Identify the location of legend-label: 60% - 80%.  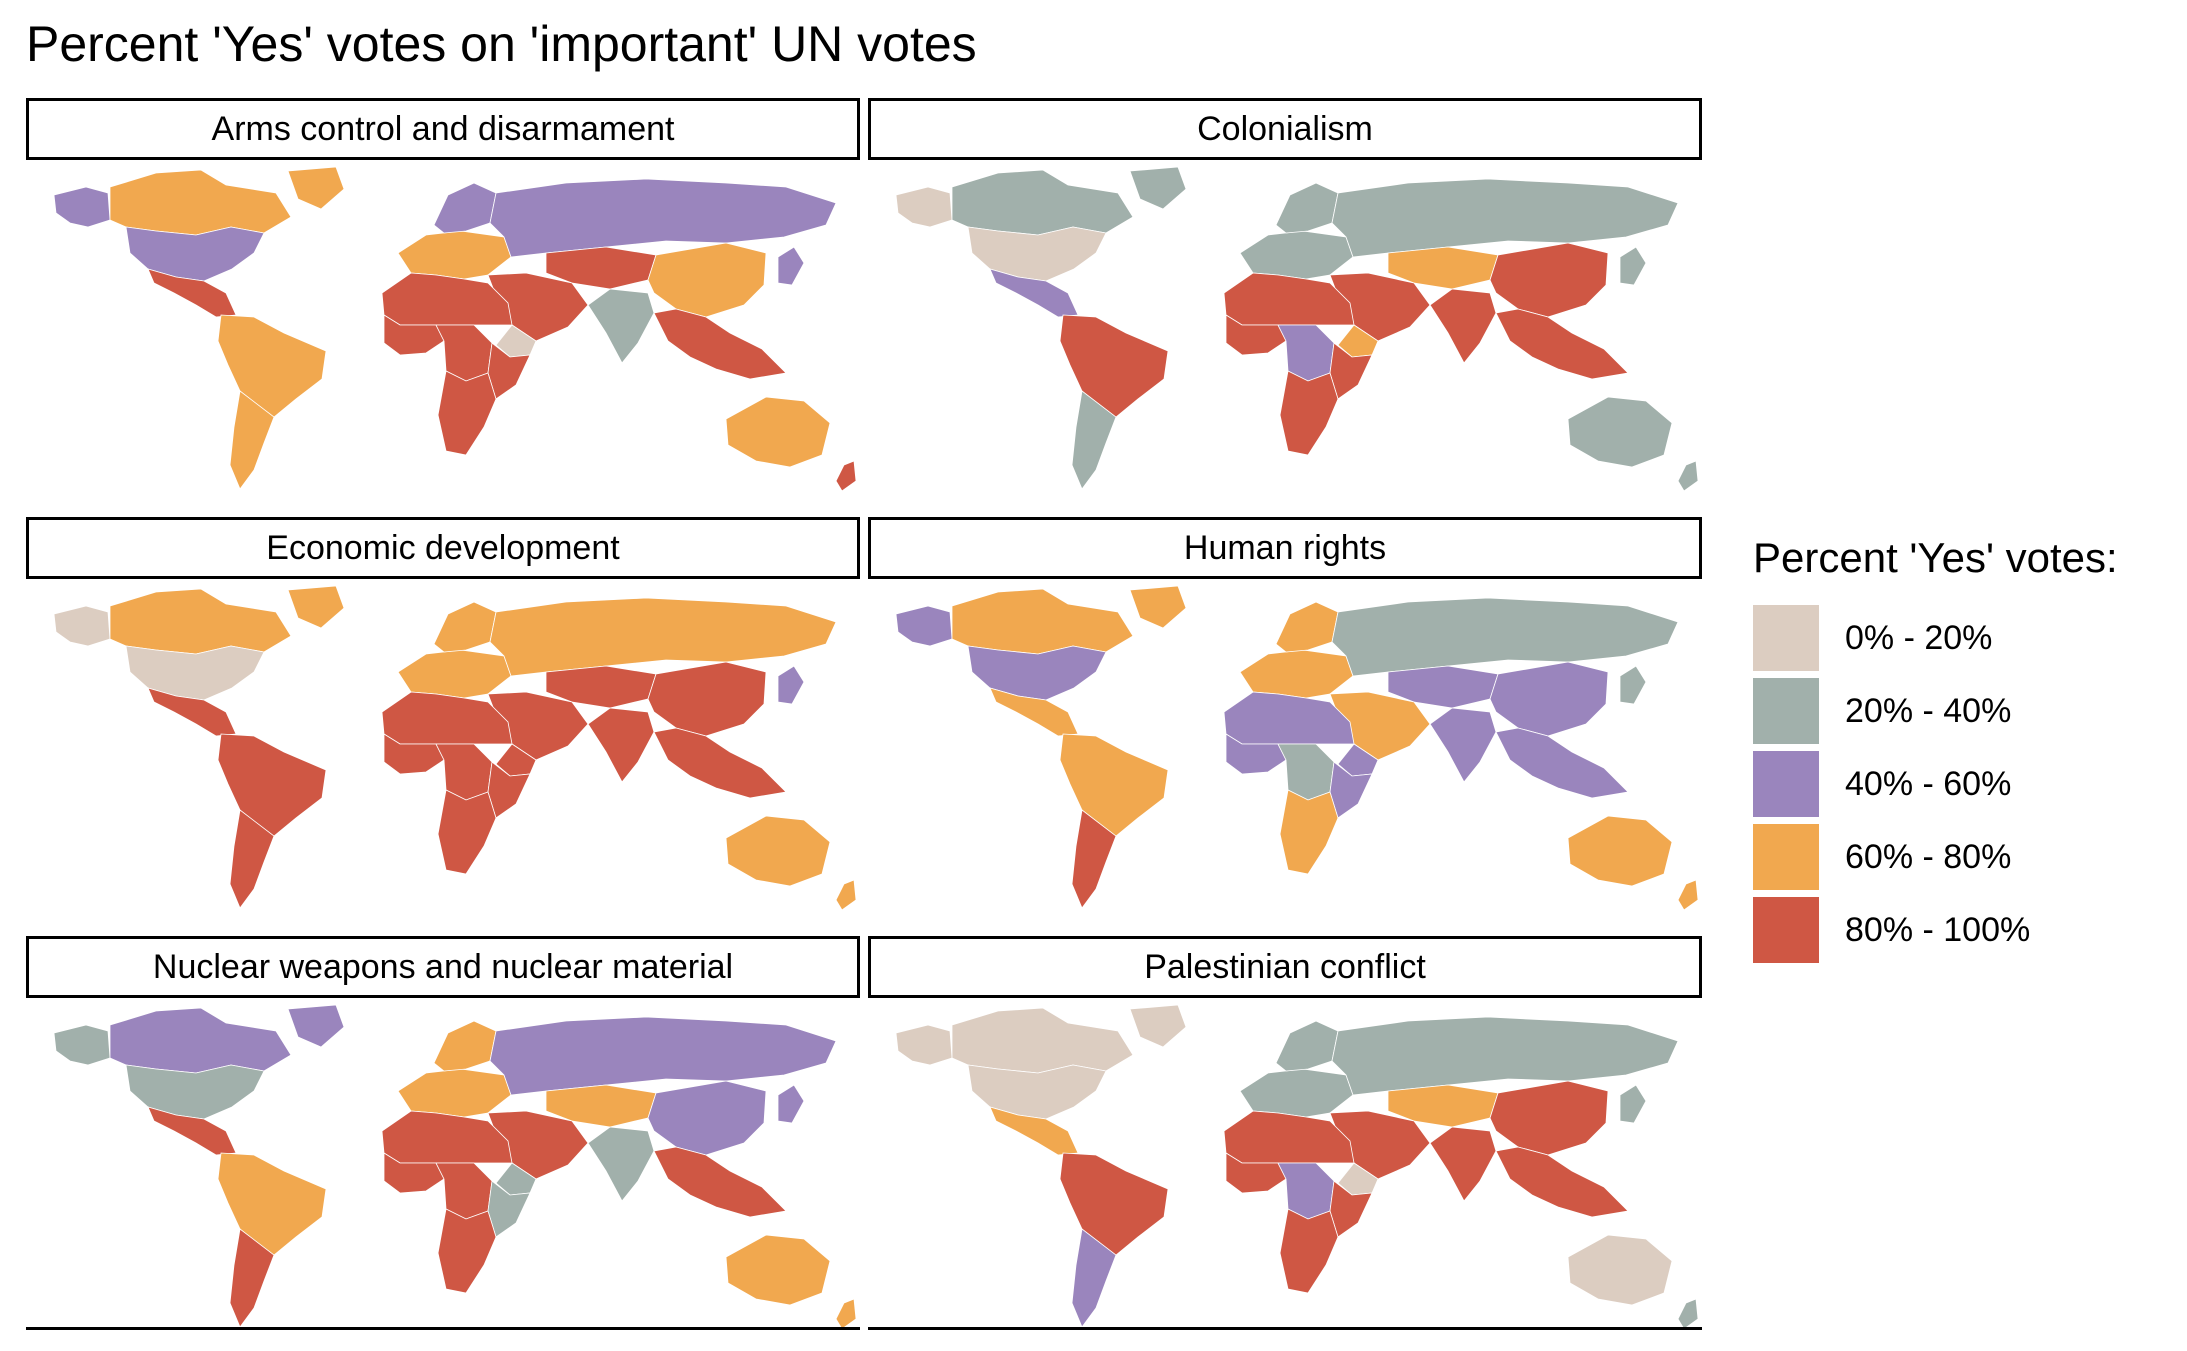
(1928, 856).